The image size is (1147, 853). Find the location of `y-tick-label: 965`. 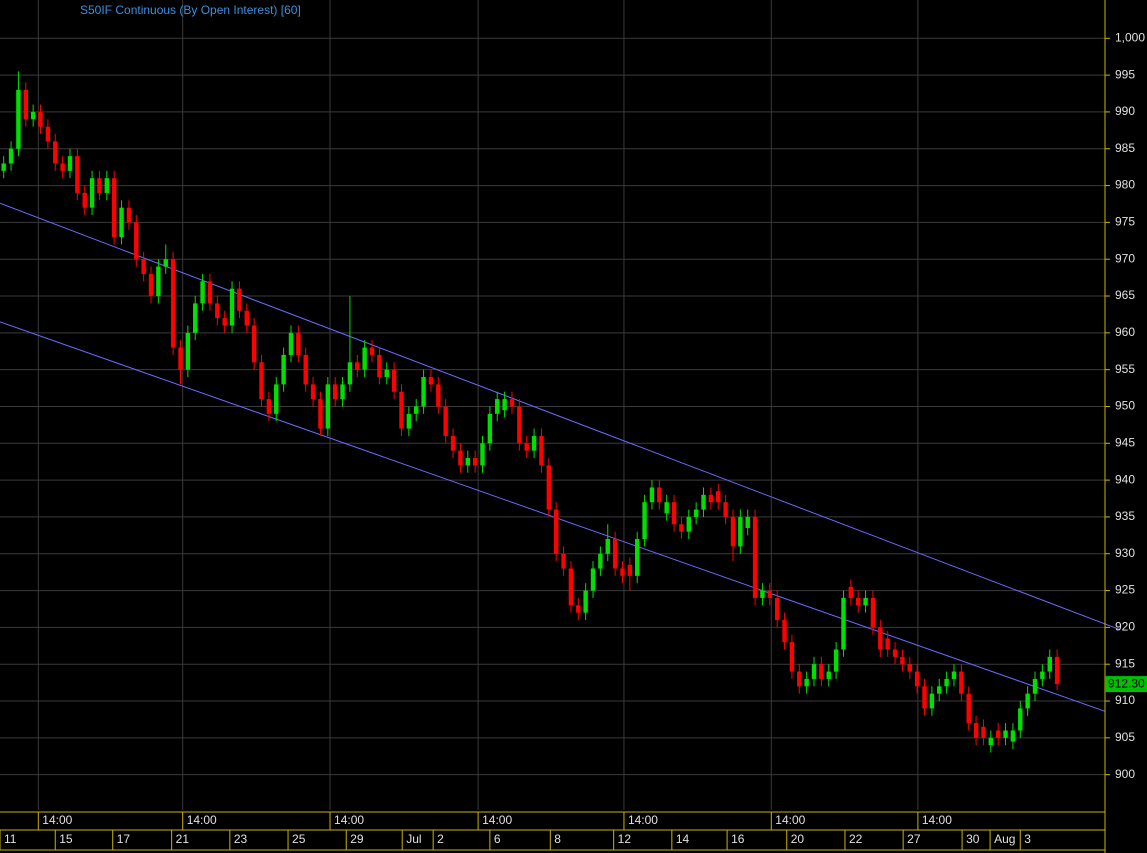

y-tick-label: 965 is located at coordinates (1125, 295).